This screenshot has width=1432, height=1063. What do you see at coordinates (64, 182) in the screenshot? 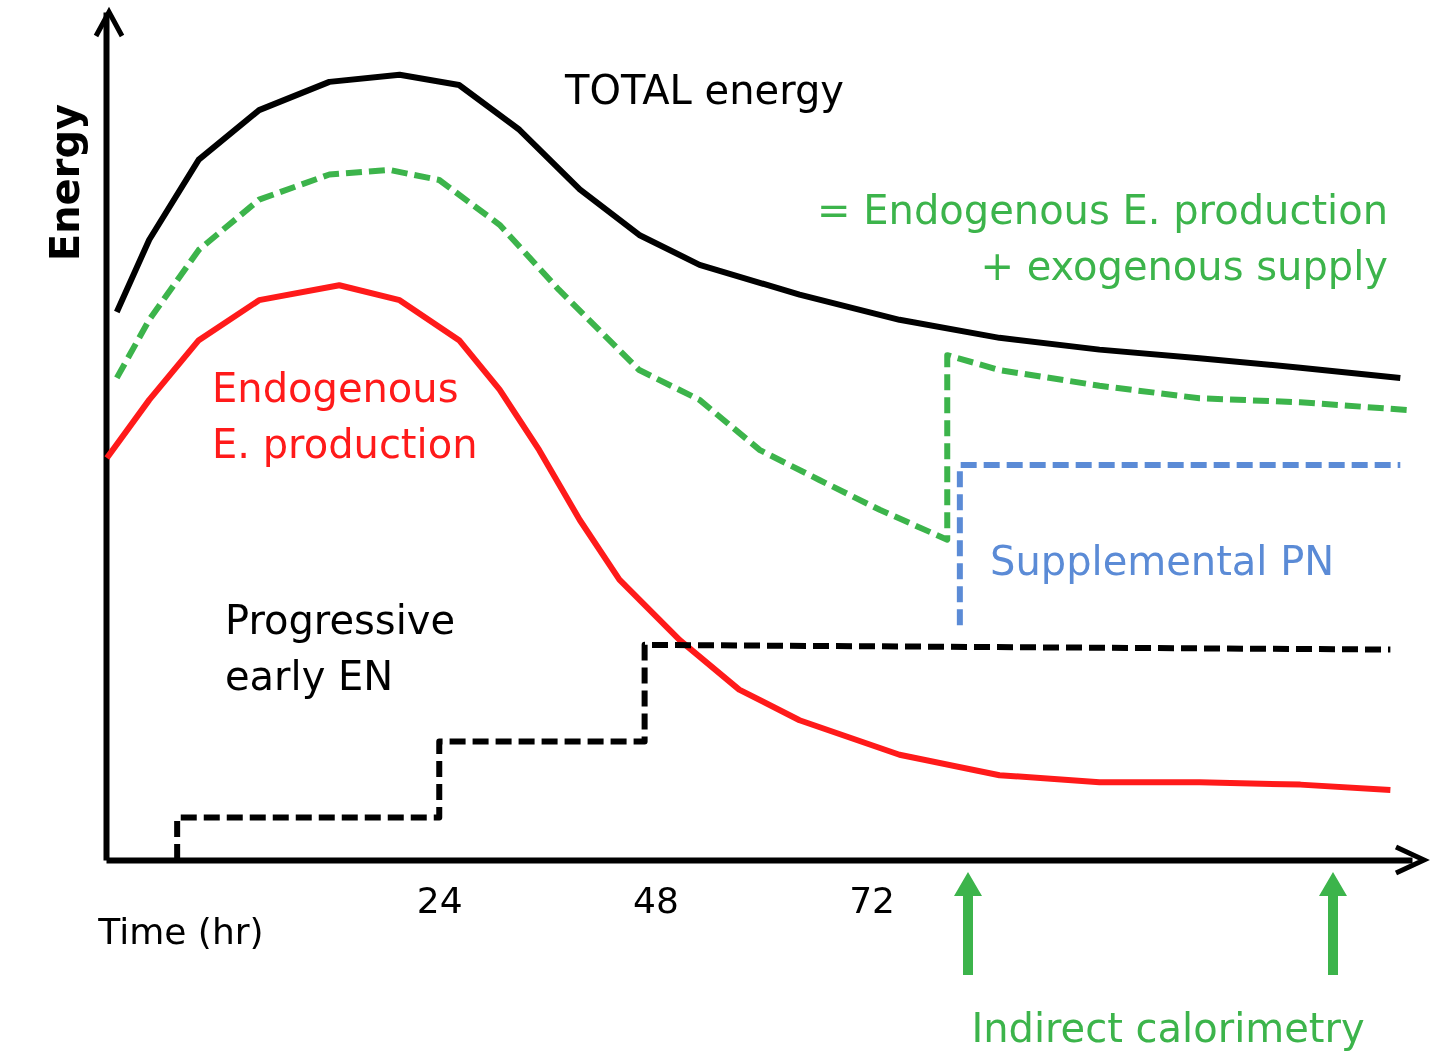
I see `y-axis-title: Energy` at bounding box center [64, 182].